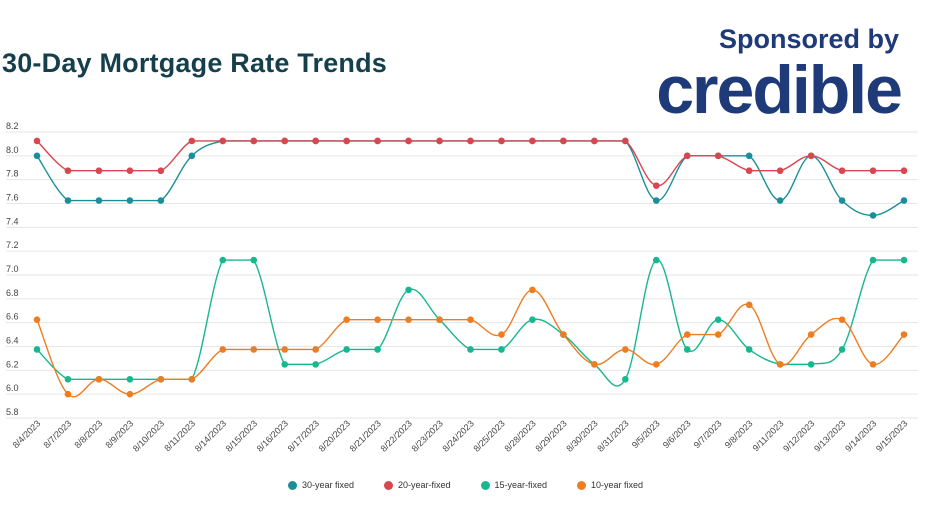 Image resolution: width=931 pixels, height=506 pixels. What do you see at coordinates (327, 485) in the screenshot?
I see `legend-label: 30-year fixed` at bounding box center [327, 485].